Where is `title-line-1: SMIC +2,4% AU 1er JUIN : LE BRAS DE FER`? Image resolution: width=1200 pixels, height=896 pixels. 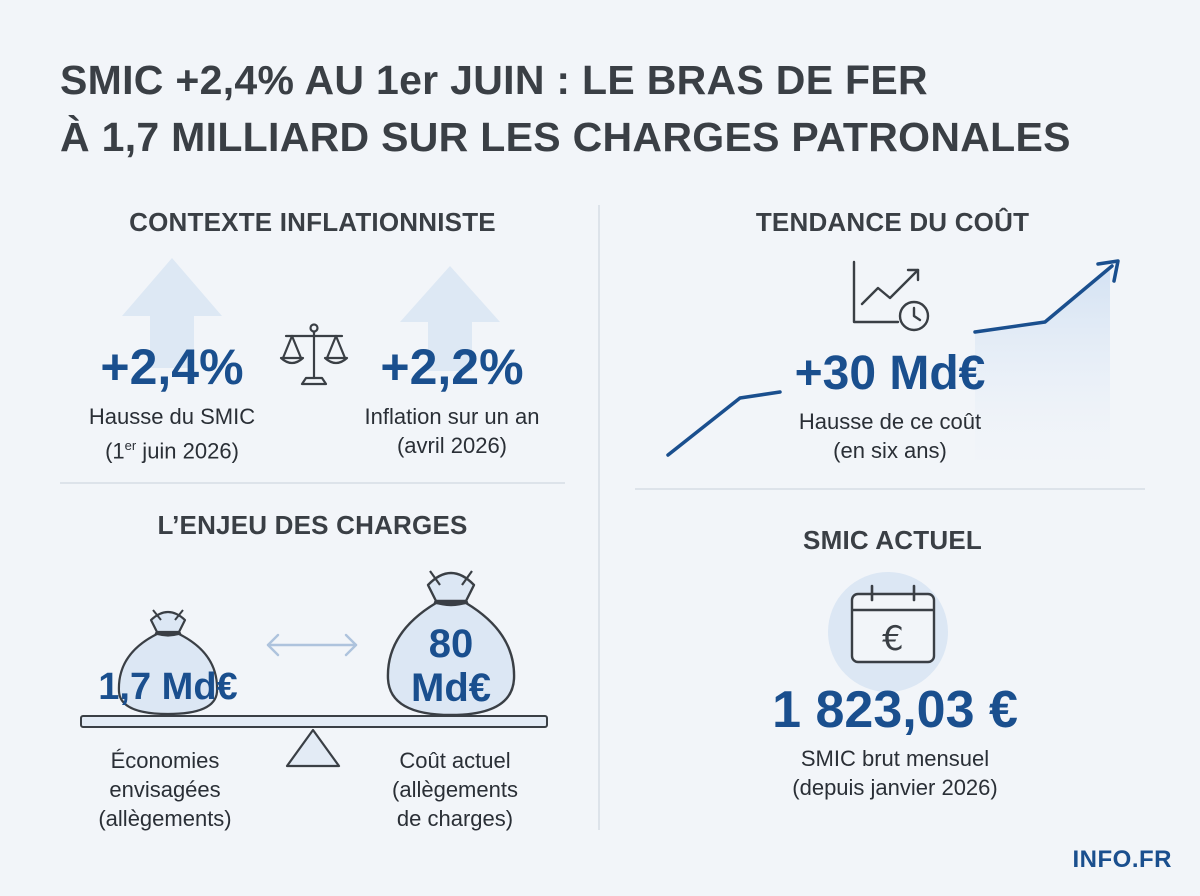 title-line-1: SMIC +2,4% AU 1er JUIN : LE BRAS DE FER is located at coordinates (494, 80).